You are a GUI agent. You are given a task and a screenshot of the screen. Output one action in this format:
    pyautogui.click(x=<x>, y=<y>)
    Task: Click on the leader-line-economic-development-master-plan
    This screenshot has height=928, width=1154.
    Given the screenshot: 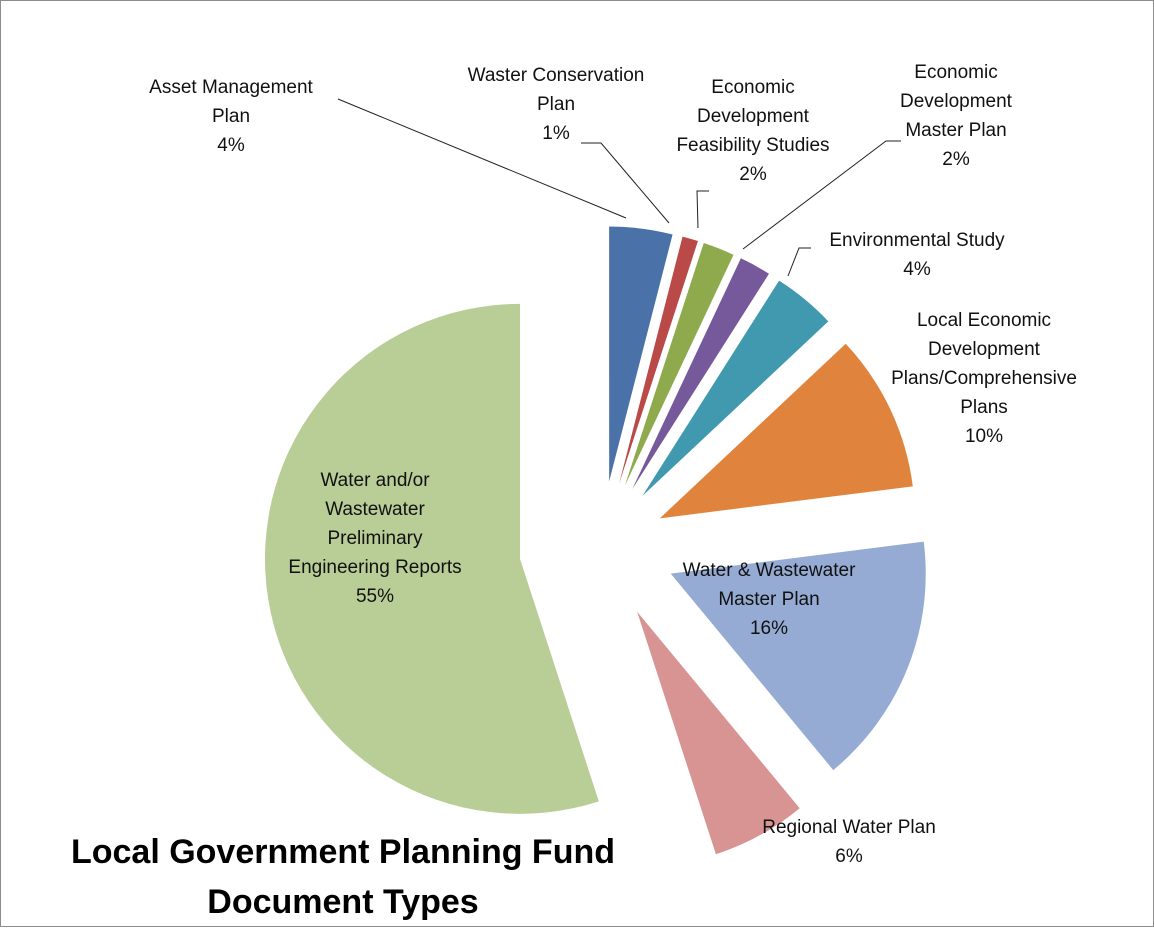 What is the action you would take?
    pyautogui.click(x=821, y=195)
    